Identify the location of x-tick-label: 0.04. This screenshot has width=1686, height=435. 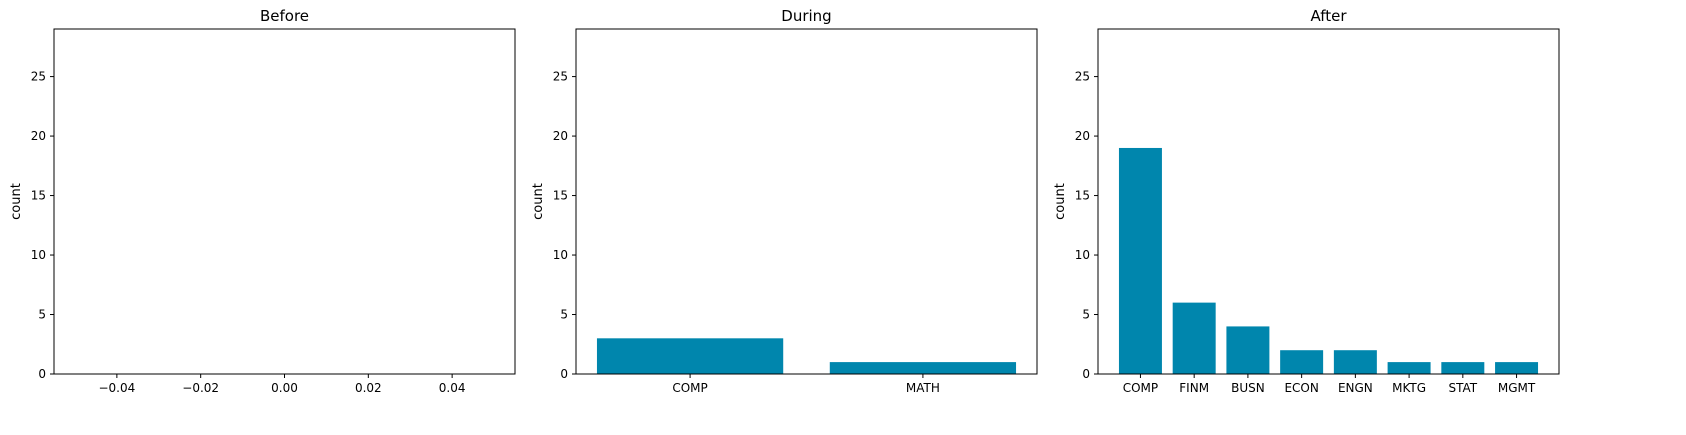
(452, 388).